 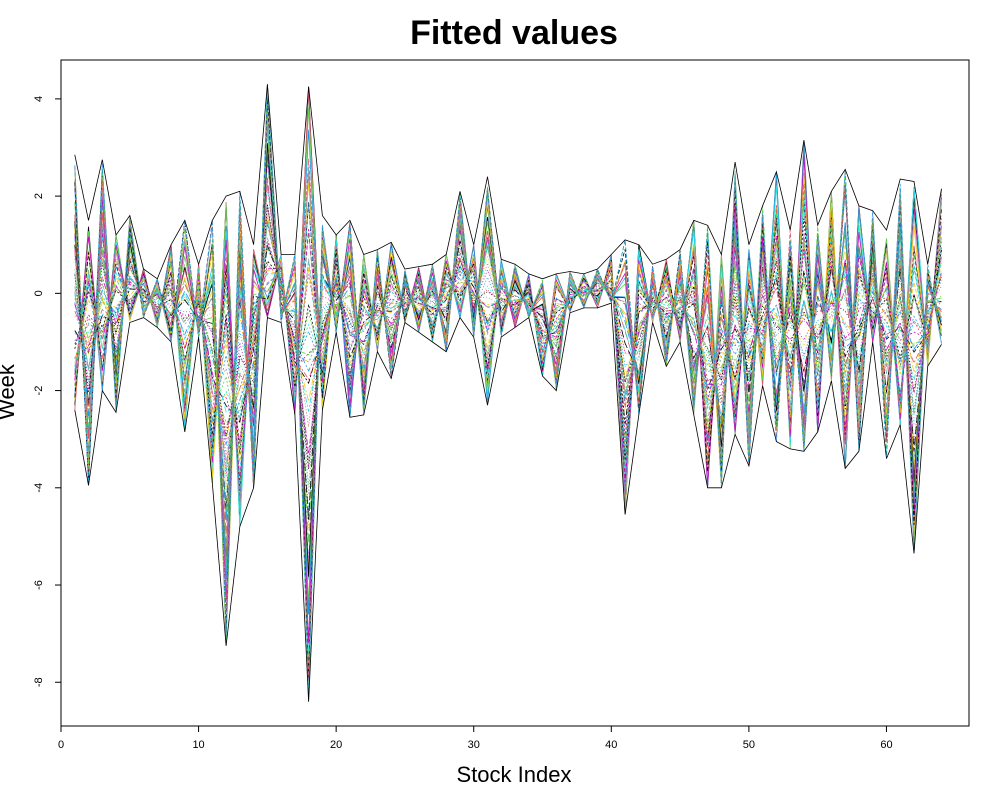 What do you see at coordinates (514, 33) in the screenshot?
I see `chart-title: Fitted values` at bounding box center [514, 33].